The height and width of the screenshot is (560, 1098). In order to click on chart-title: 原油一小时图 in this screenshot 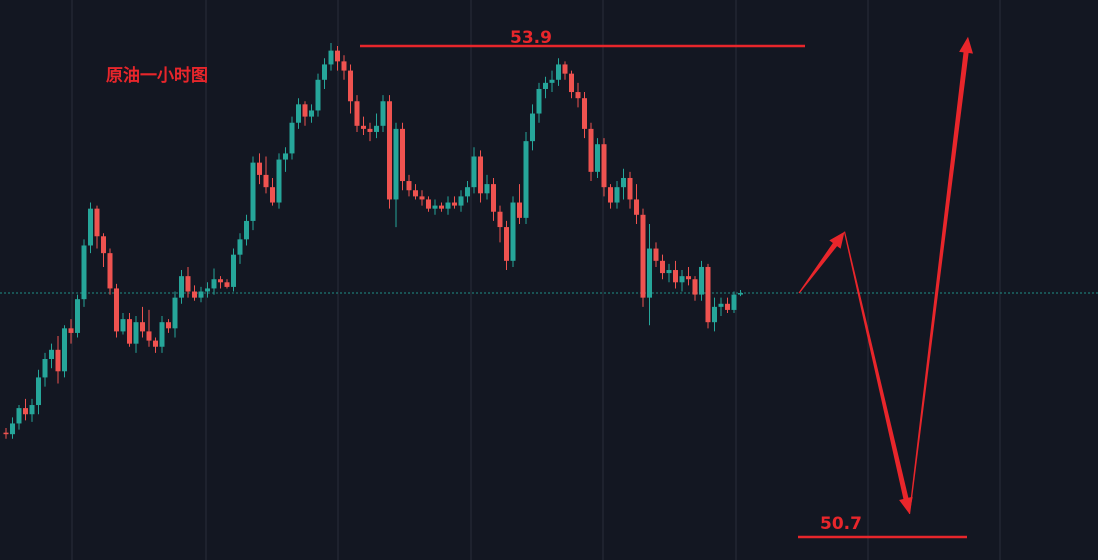, I will do `click(157, 76)`.